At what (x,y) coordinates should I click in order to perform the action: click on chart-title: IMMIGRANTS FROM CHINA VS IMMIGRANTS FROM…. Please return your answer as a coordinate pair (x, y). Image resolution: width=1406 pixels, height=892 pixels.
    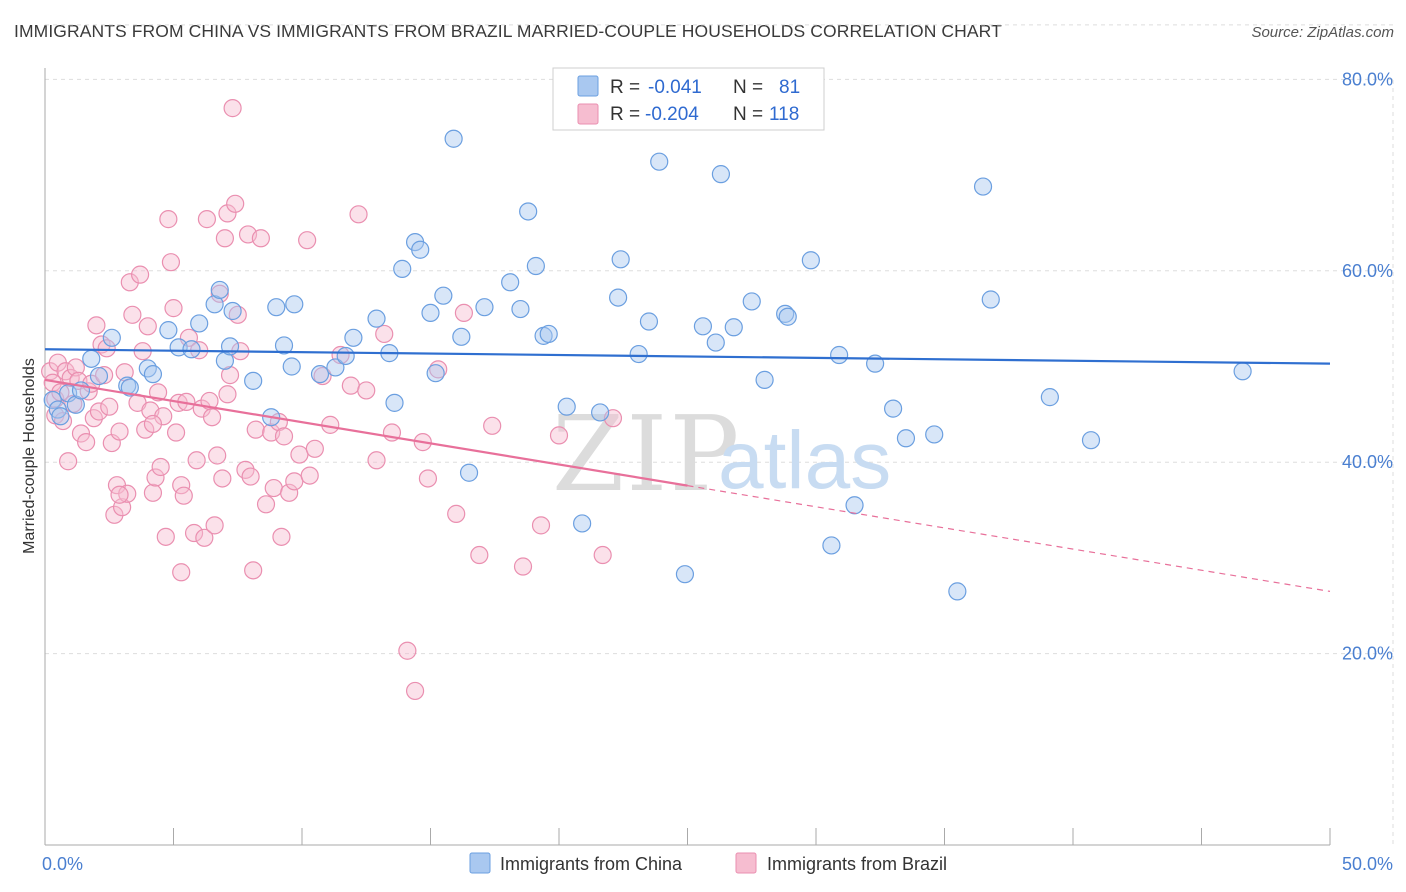
    Looking at the image, I should click on (508, 31).